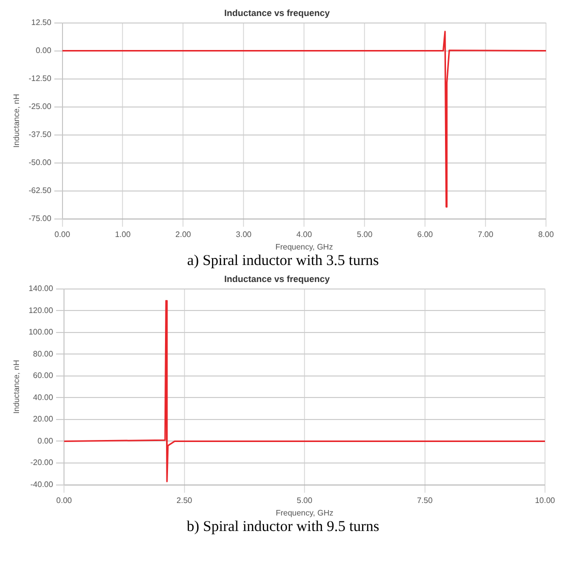 This screenshot has height=567, width=566. Describe the element at coordinates (42, 485) in the screenshot. I see `y-tick-label: -40.00` at that location.